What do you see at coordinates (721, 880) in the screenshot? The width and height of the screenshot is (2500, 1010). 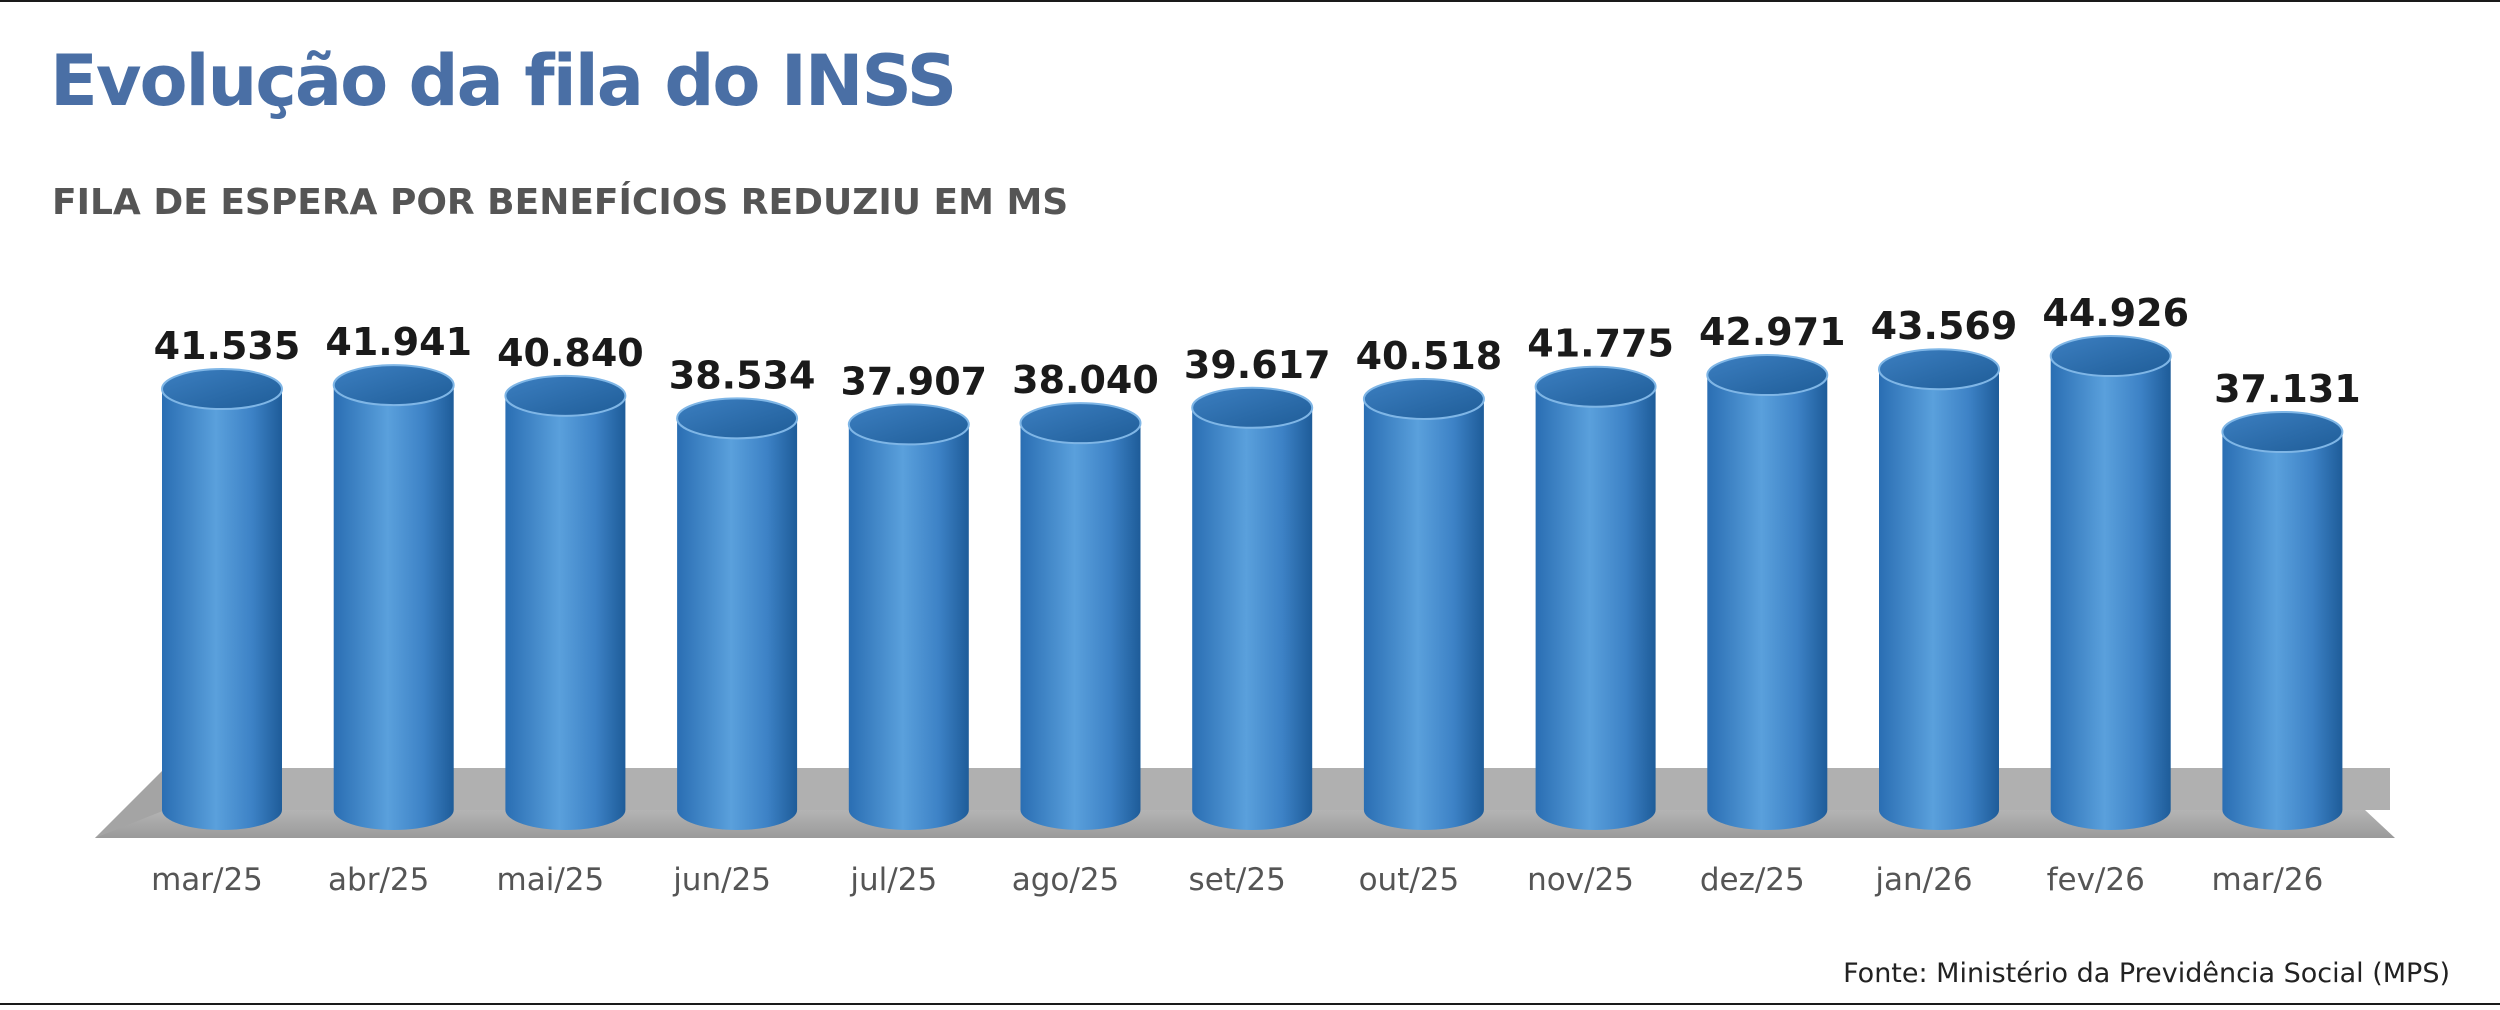 I see `category-label: jun/25` at bounding box center [721, 880].